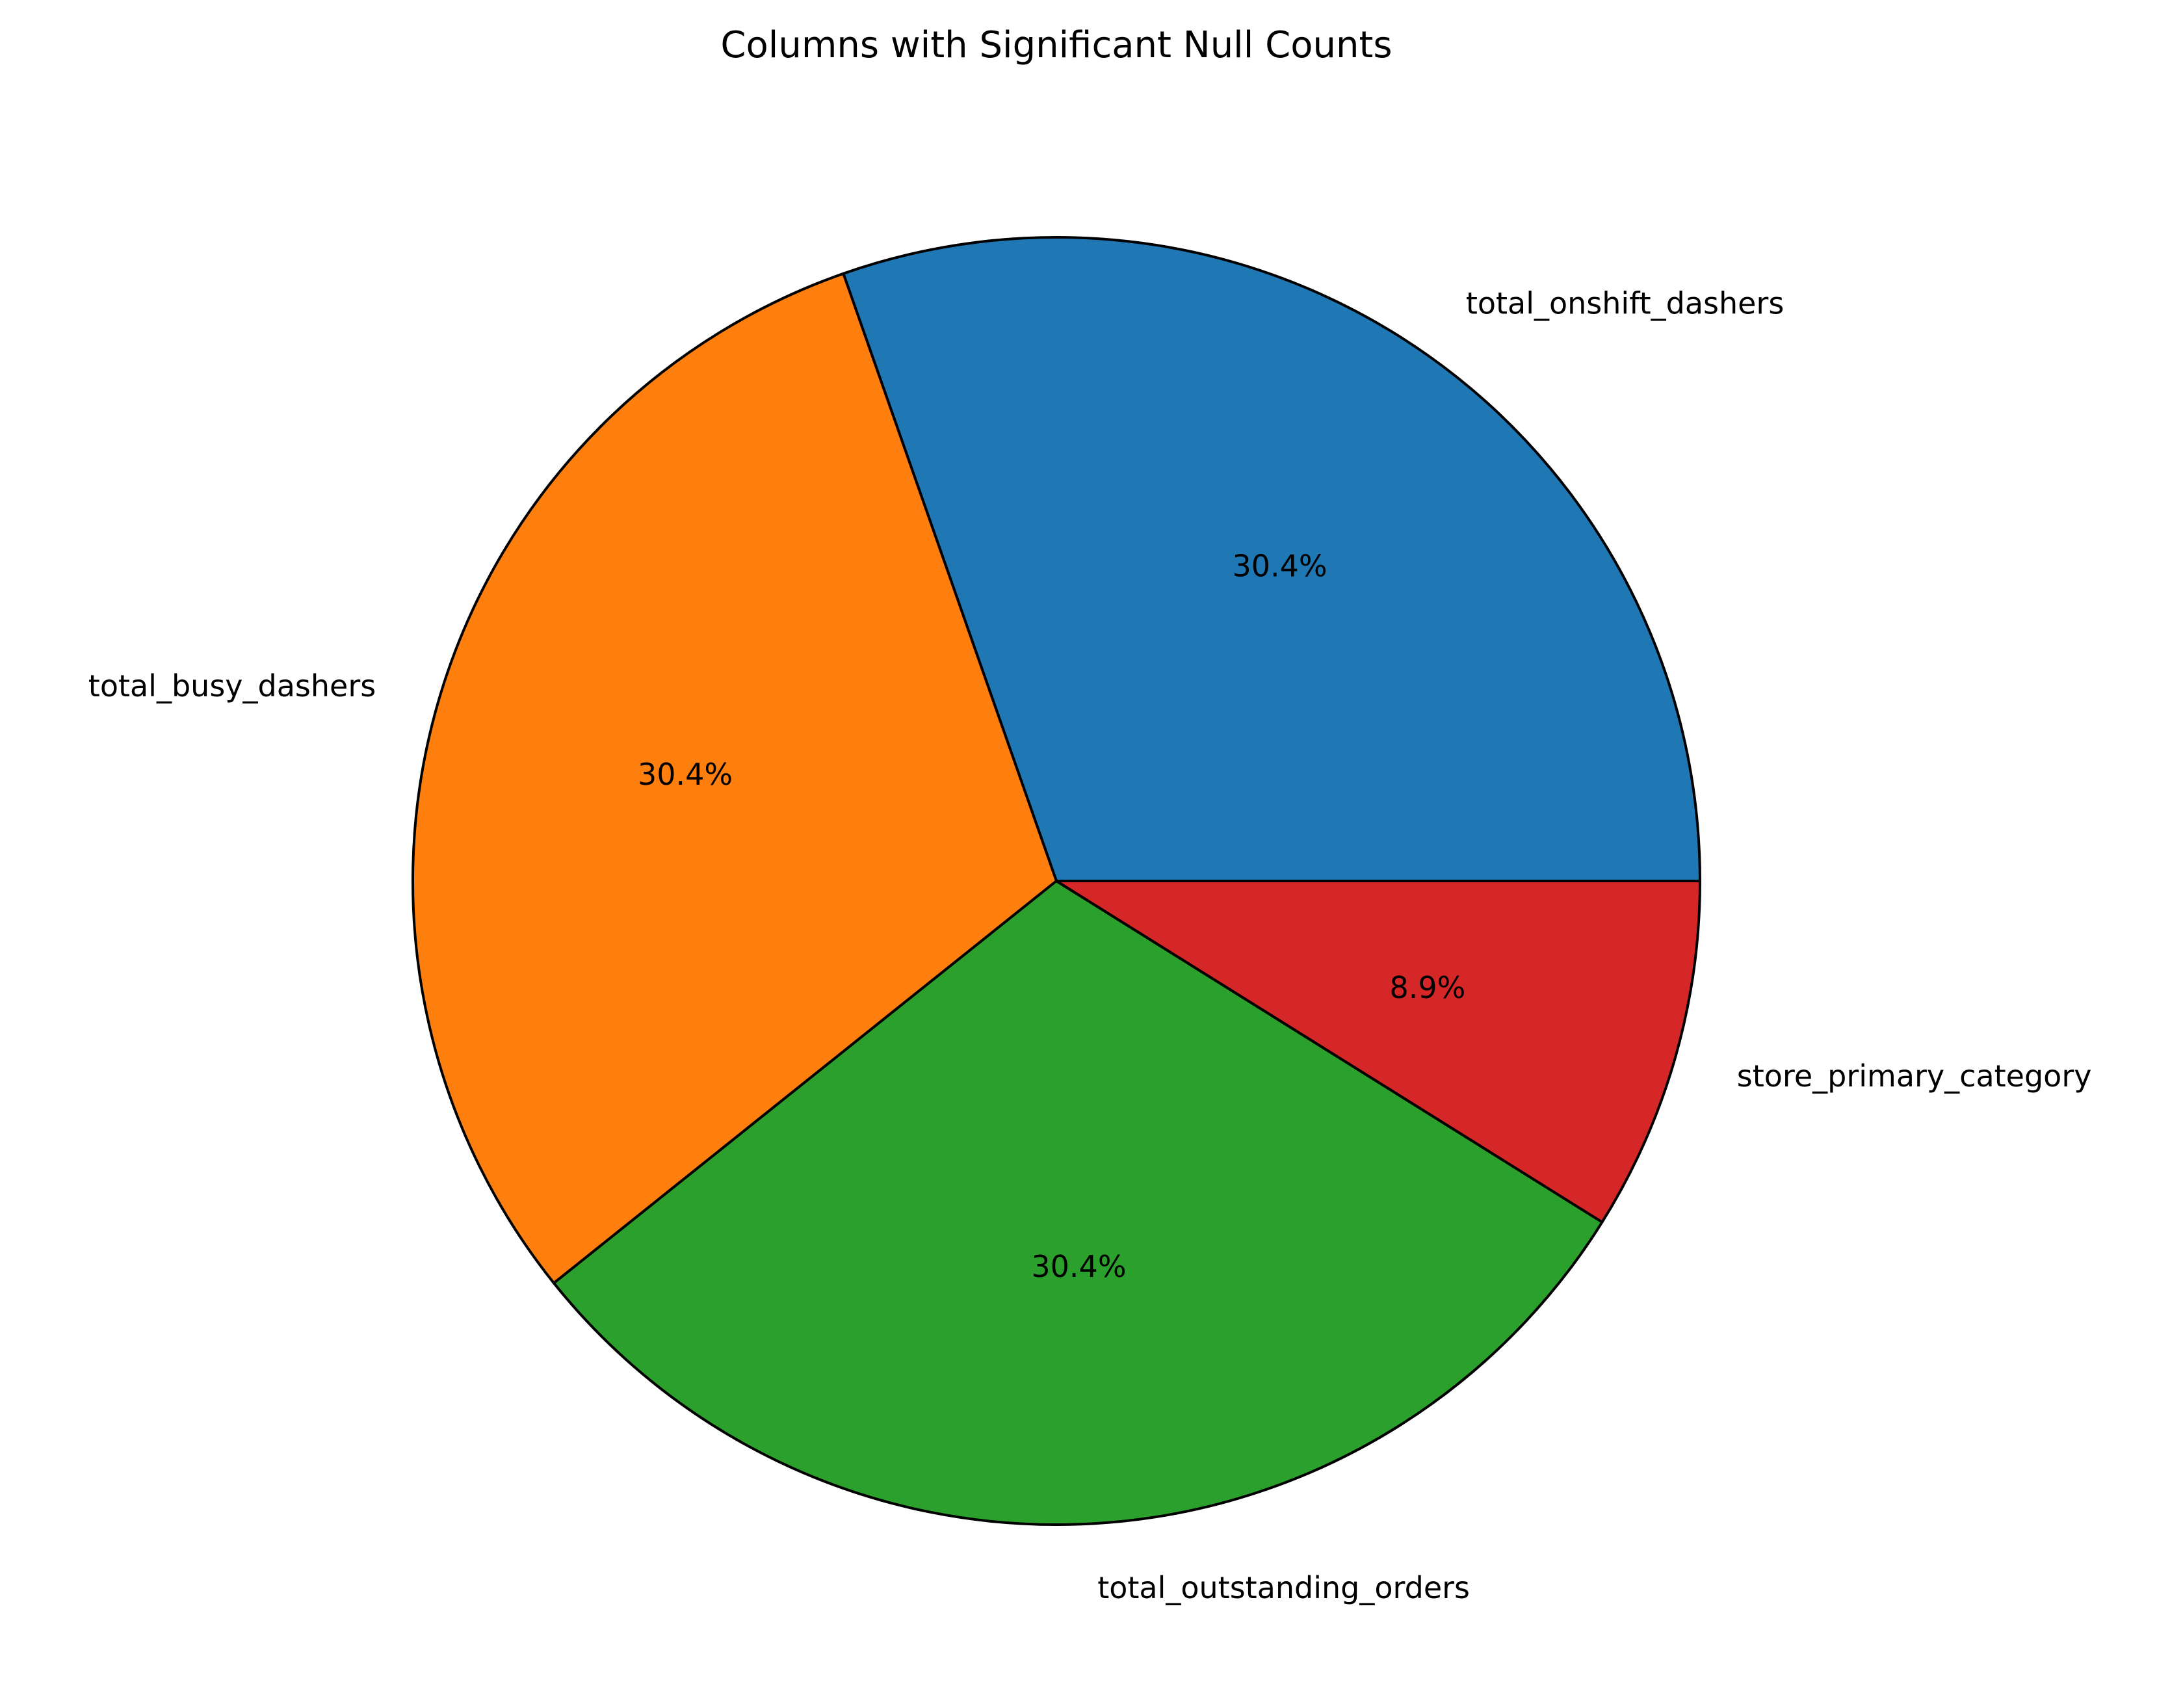  Describe the element at coordinates (1378, 1052) in the screenshot. I see `pie-slice-store-primary-category` at that location.